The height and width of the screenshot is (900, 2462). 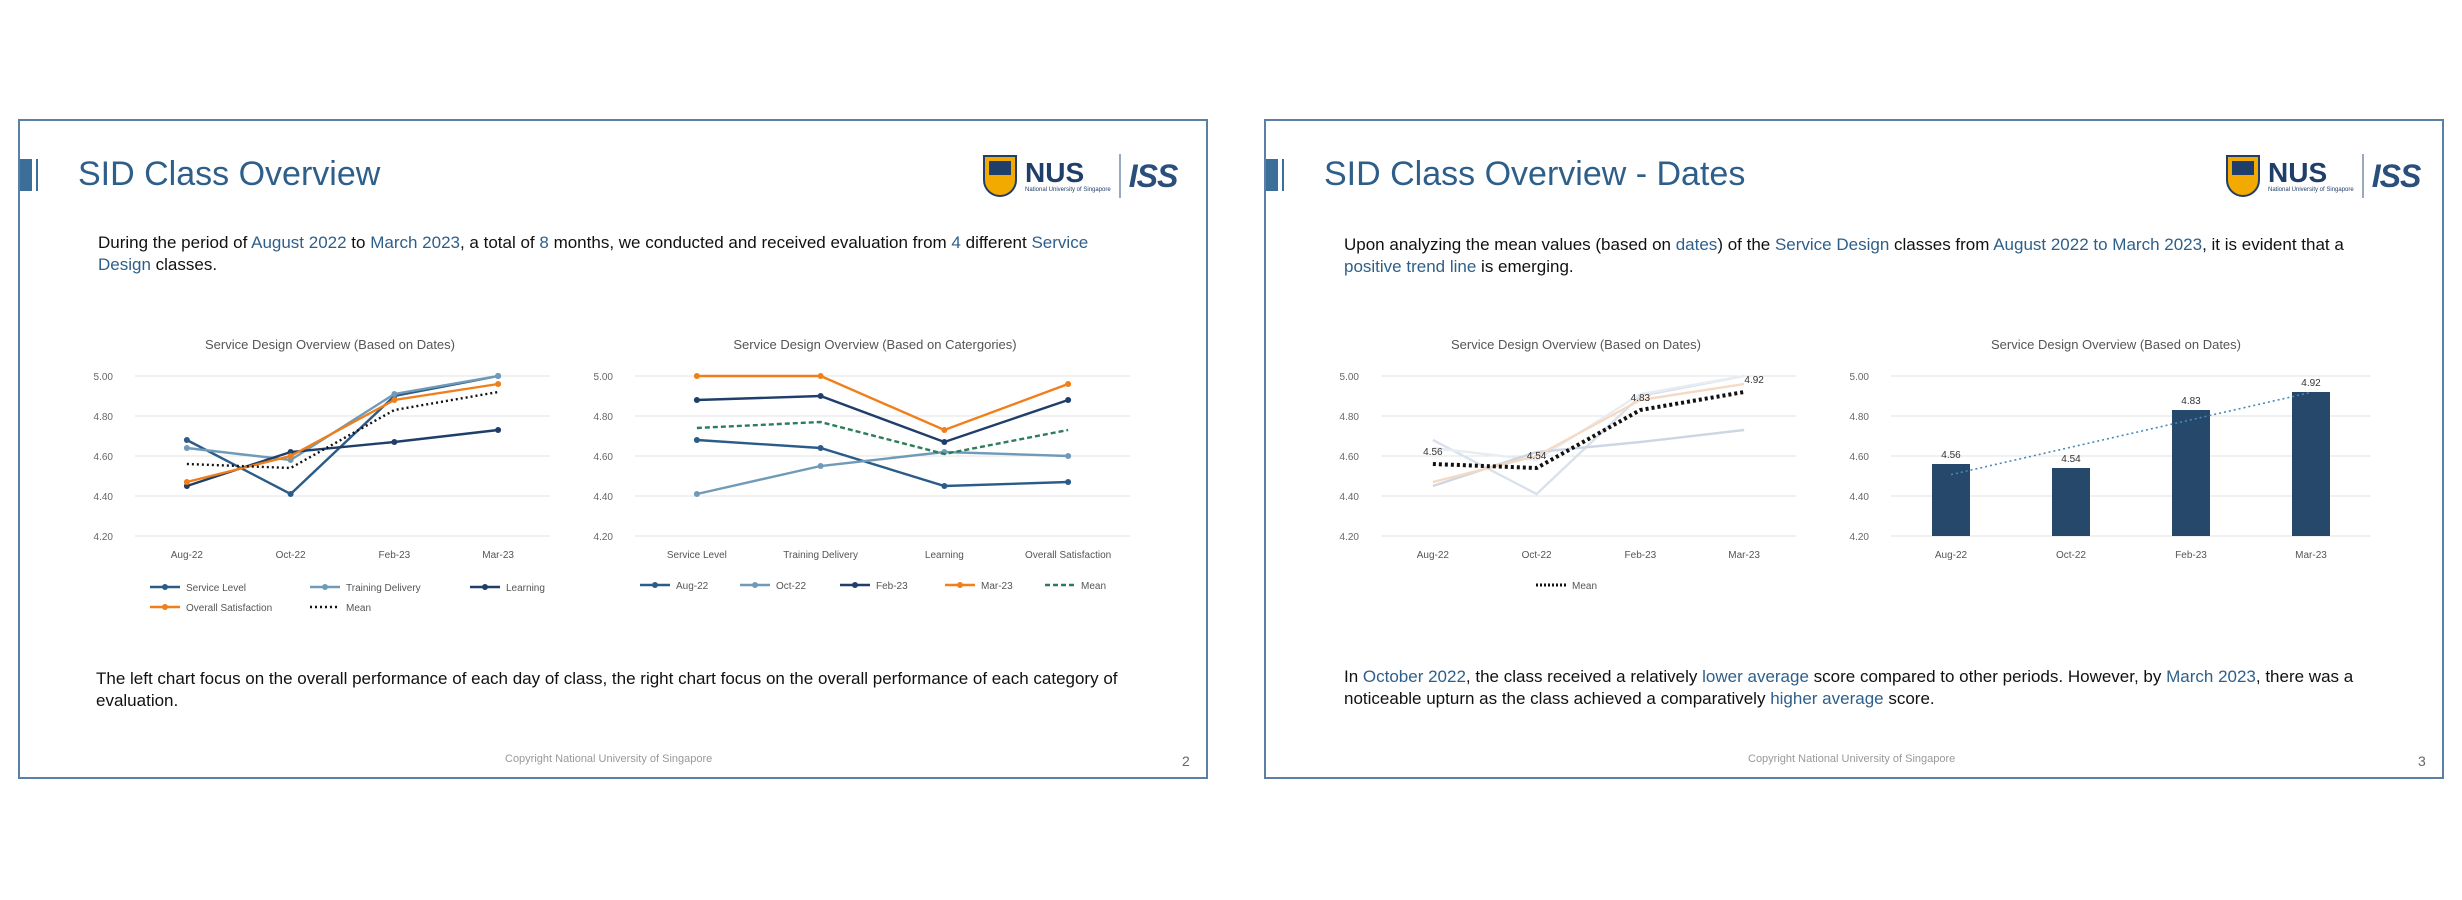 I want to click on legend-label: Aug-22, so click(x=692, y=586).